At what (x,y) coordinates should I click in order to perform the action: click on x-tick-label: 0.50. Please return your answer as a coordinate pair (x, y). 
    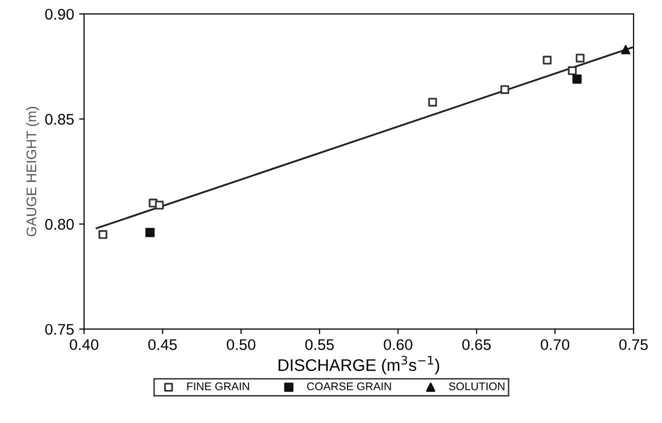
    Looking at the image, I should click on (241, 344).